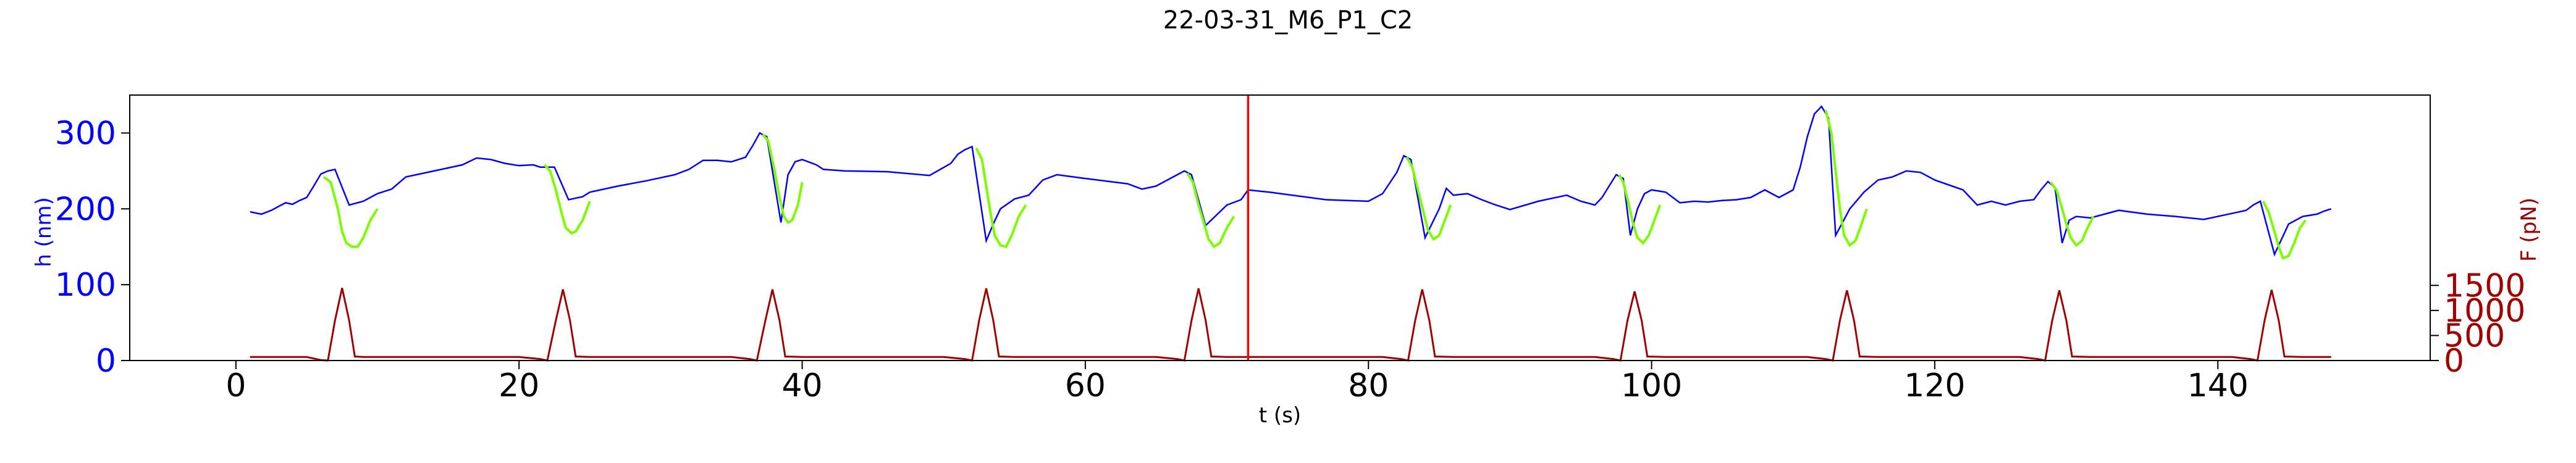 This screenshot has height=463, width=2576. I want to click on y-right-tick-label: 500, so click(2474, 335).